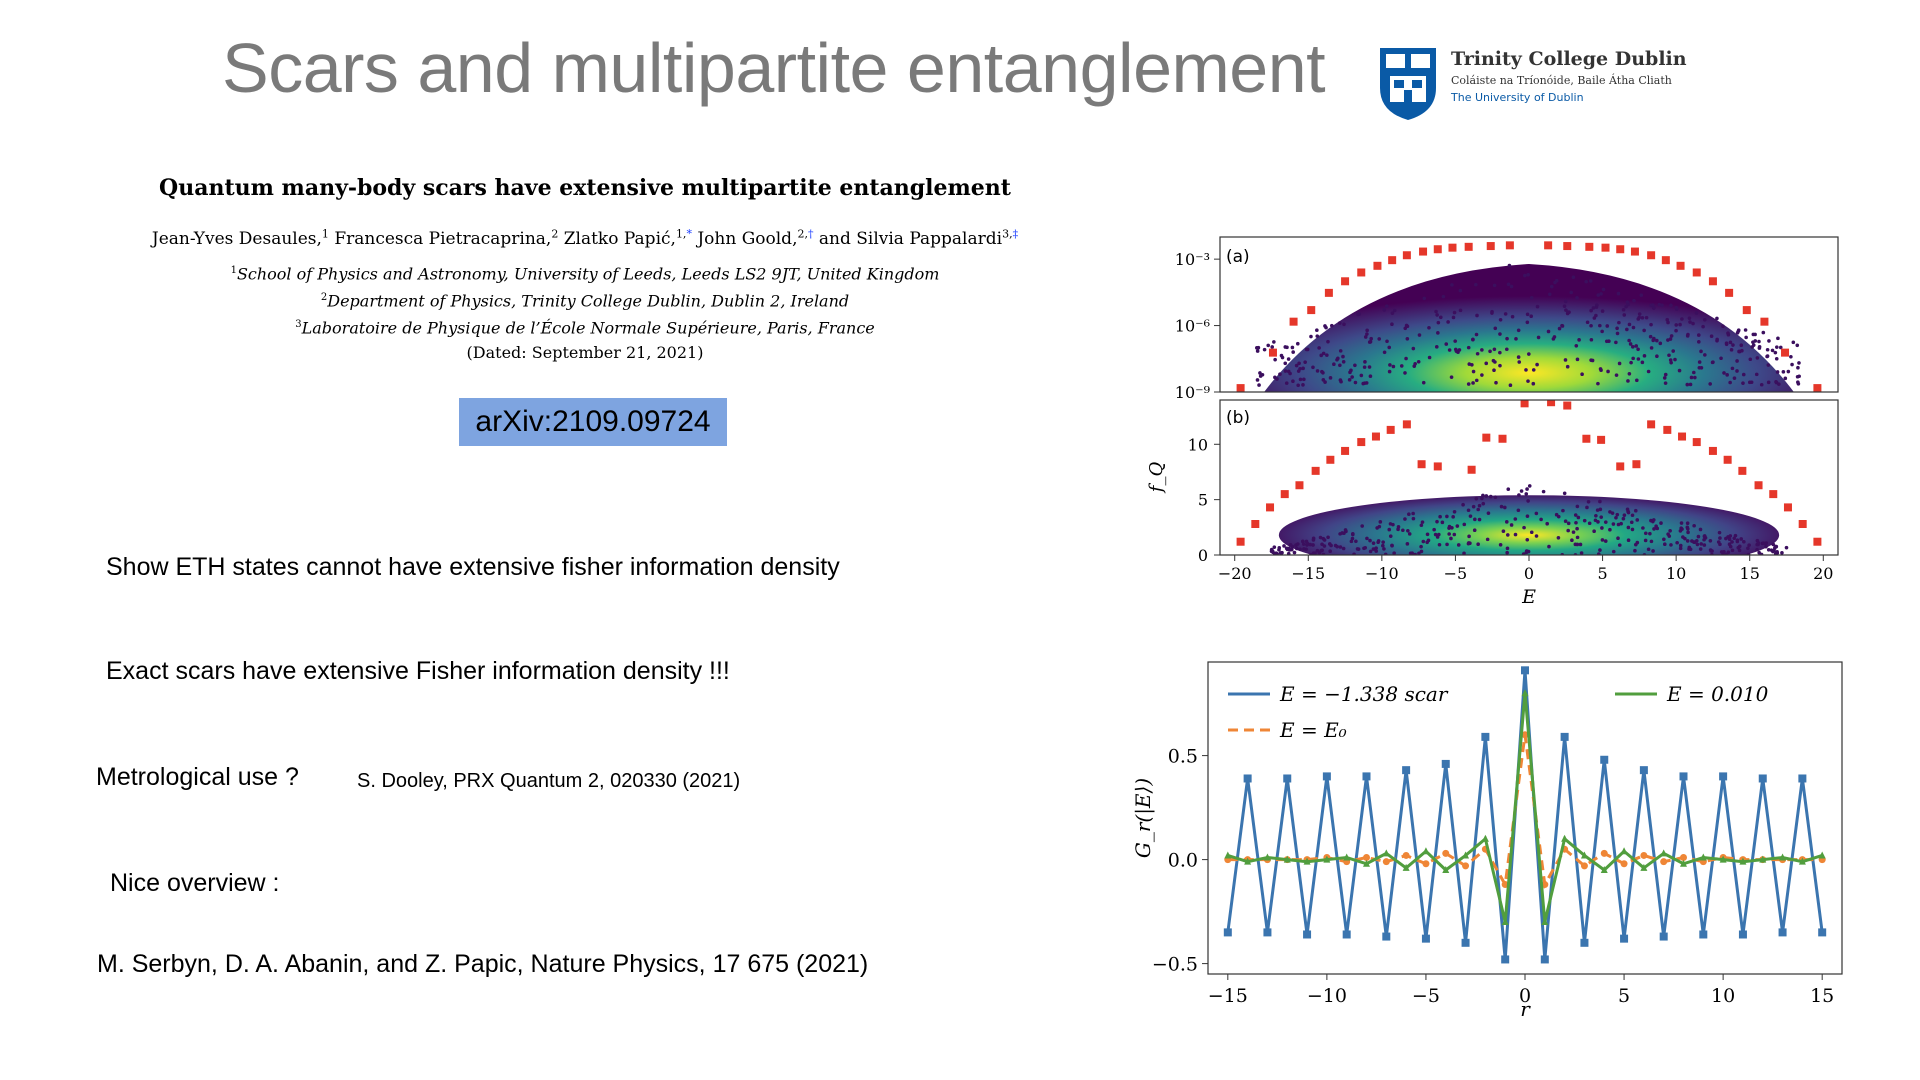 Image resolution: width=1920 pixels, height=1080 pixels. What do you see at coordinates (1408, 84) in the screenshot?
I see `tcd-crest-icon` at bounding box center [1408, 84].